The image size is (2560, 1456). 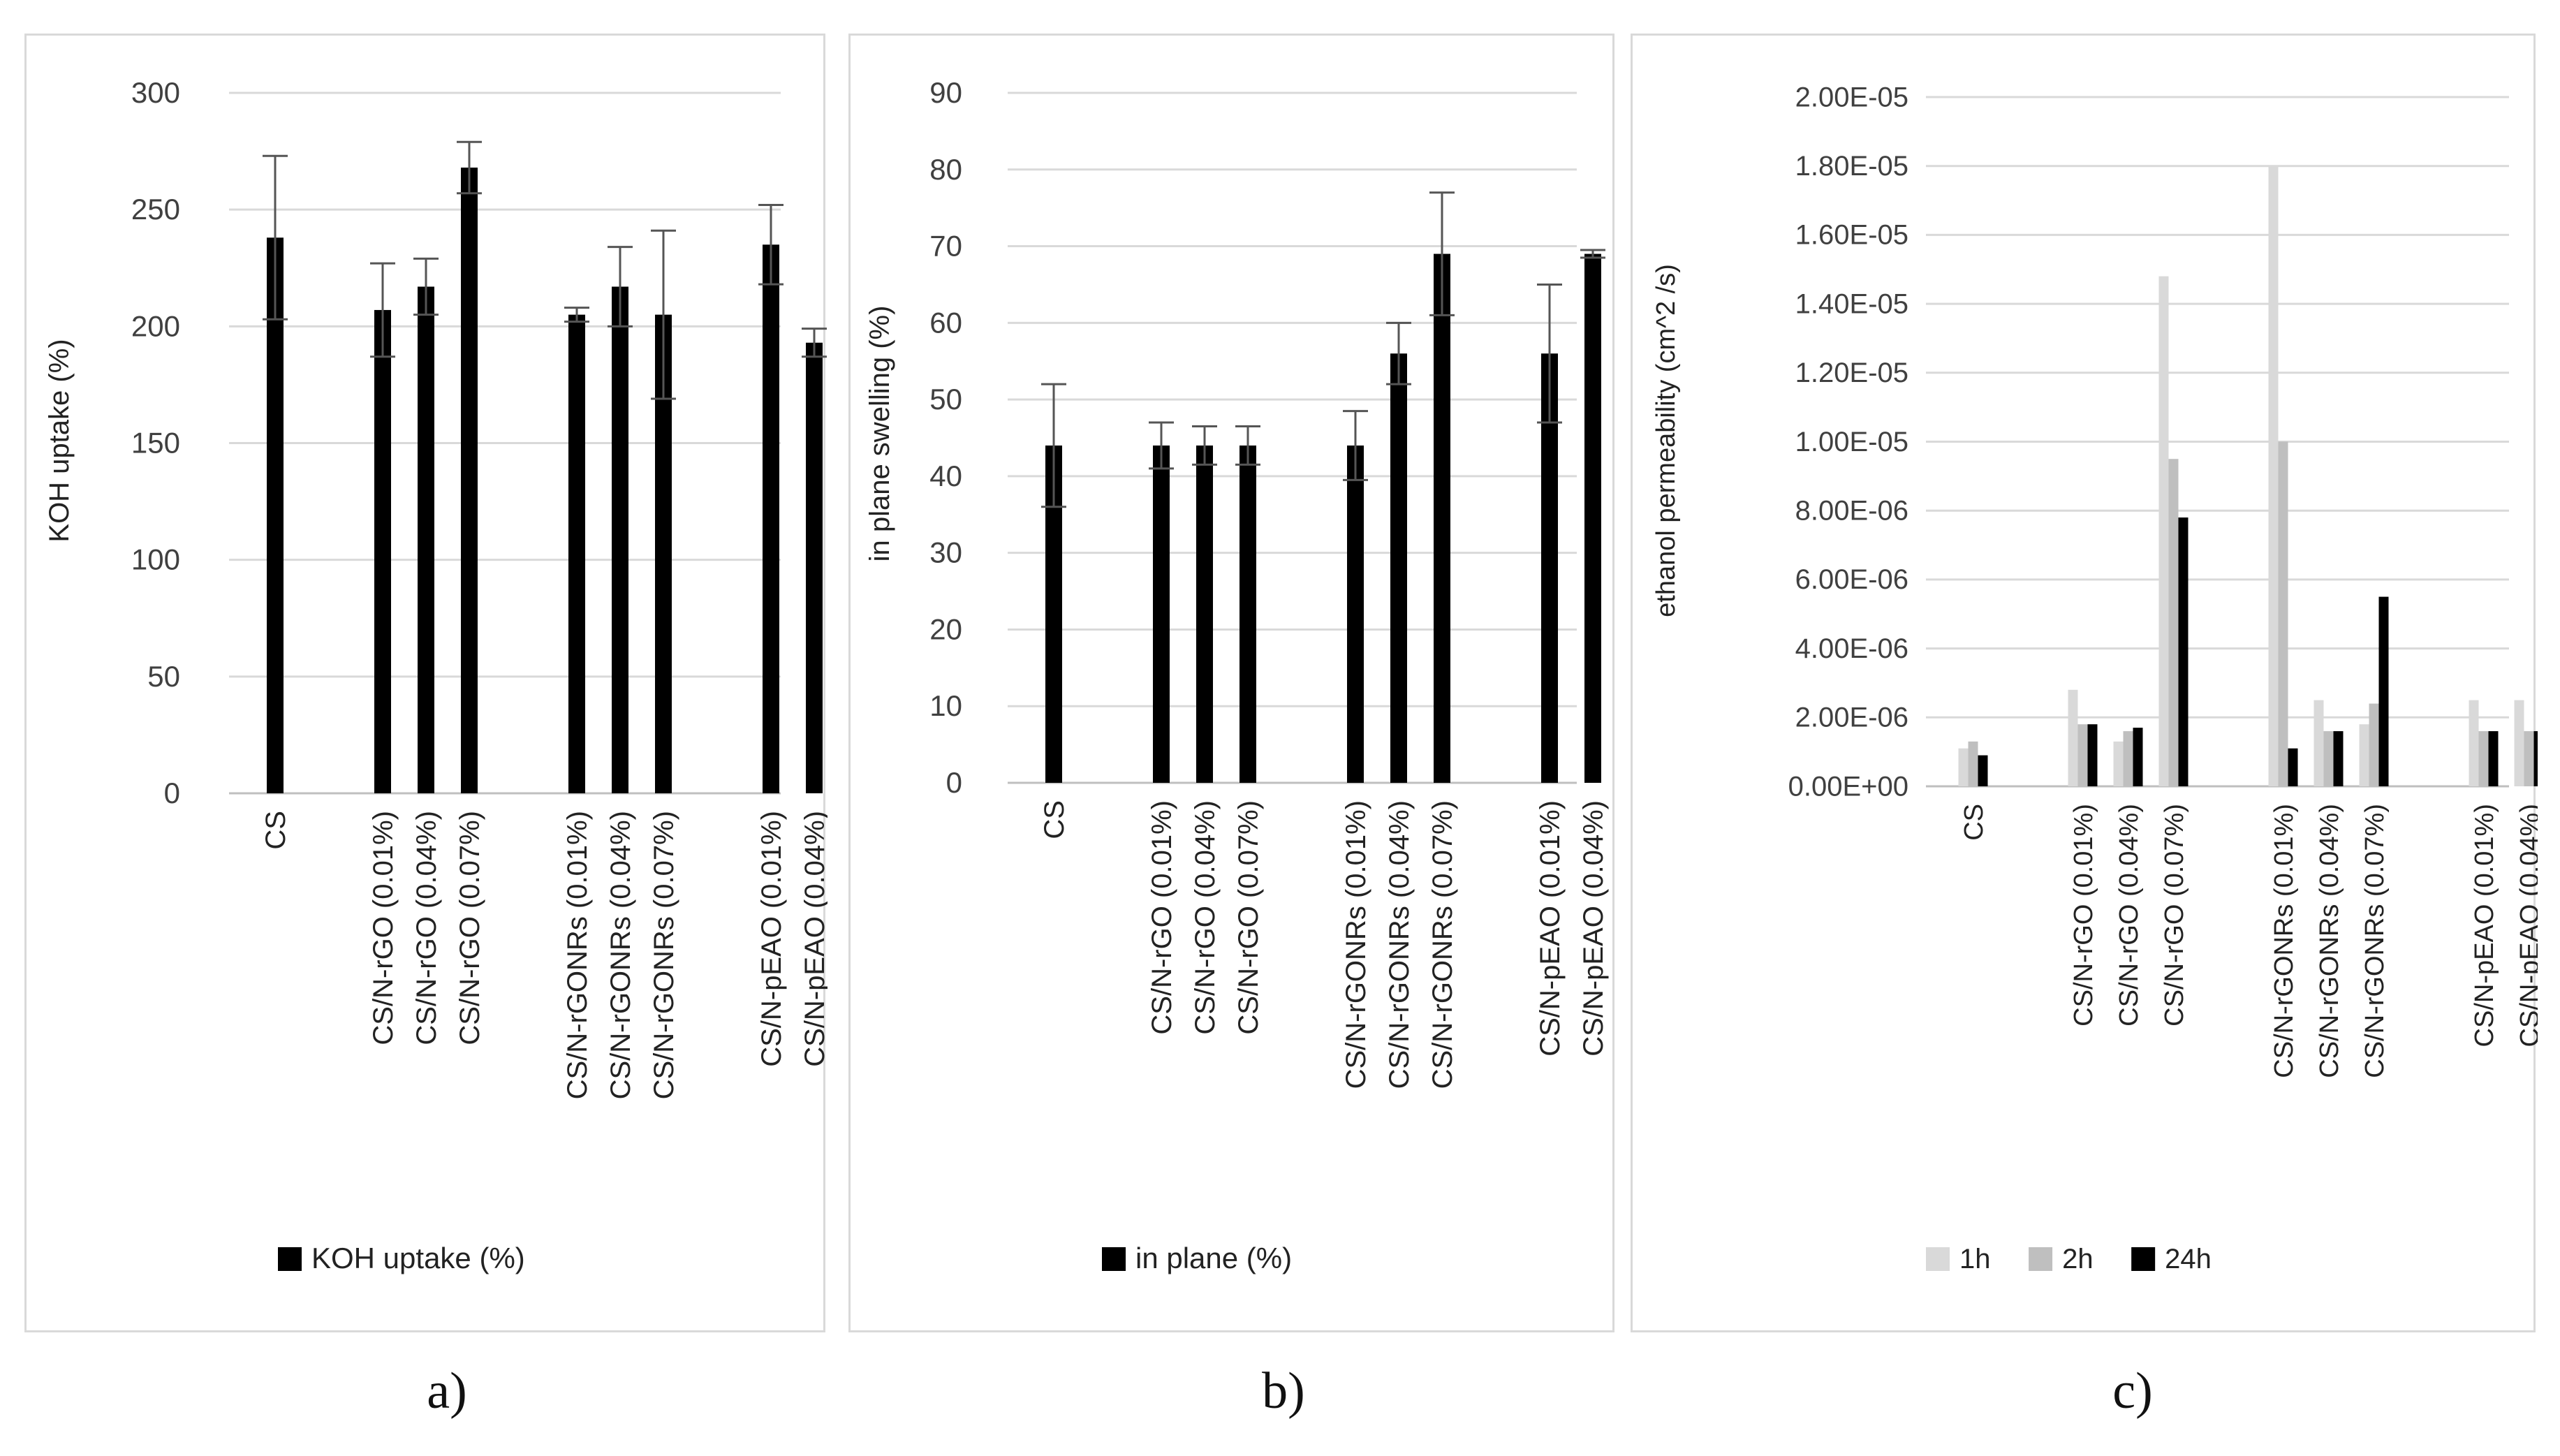 I want to click on y-tick-label: 80, so click(x=946, y=169).